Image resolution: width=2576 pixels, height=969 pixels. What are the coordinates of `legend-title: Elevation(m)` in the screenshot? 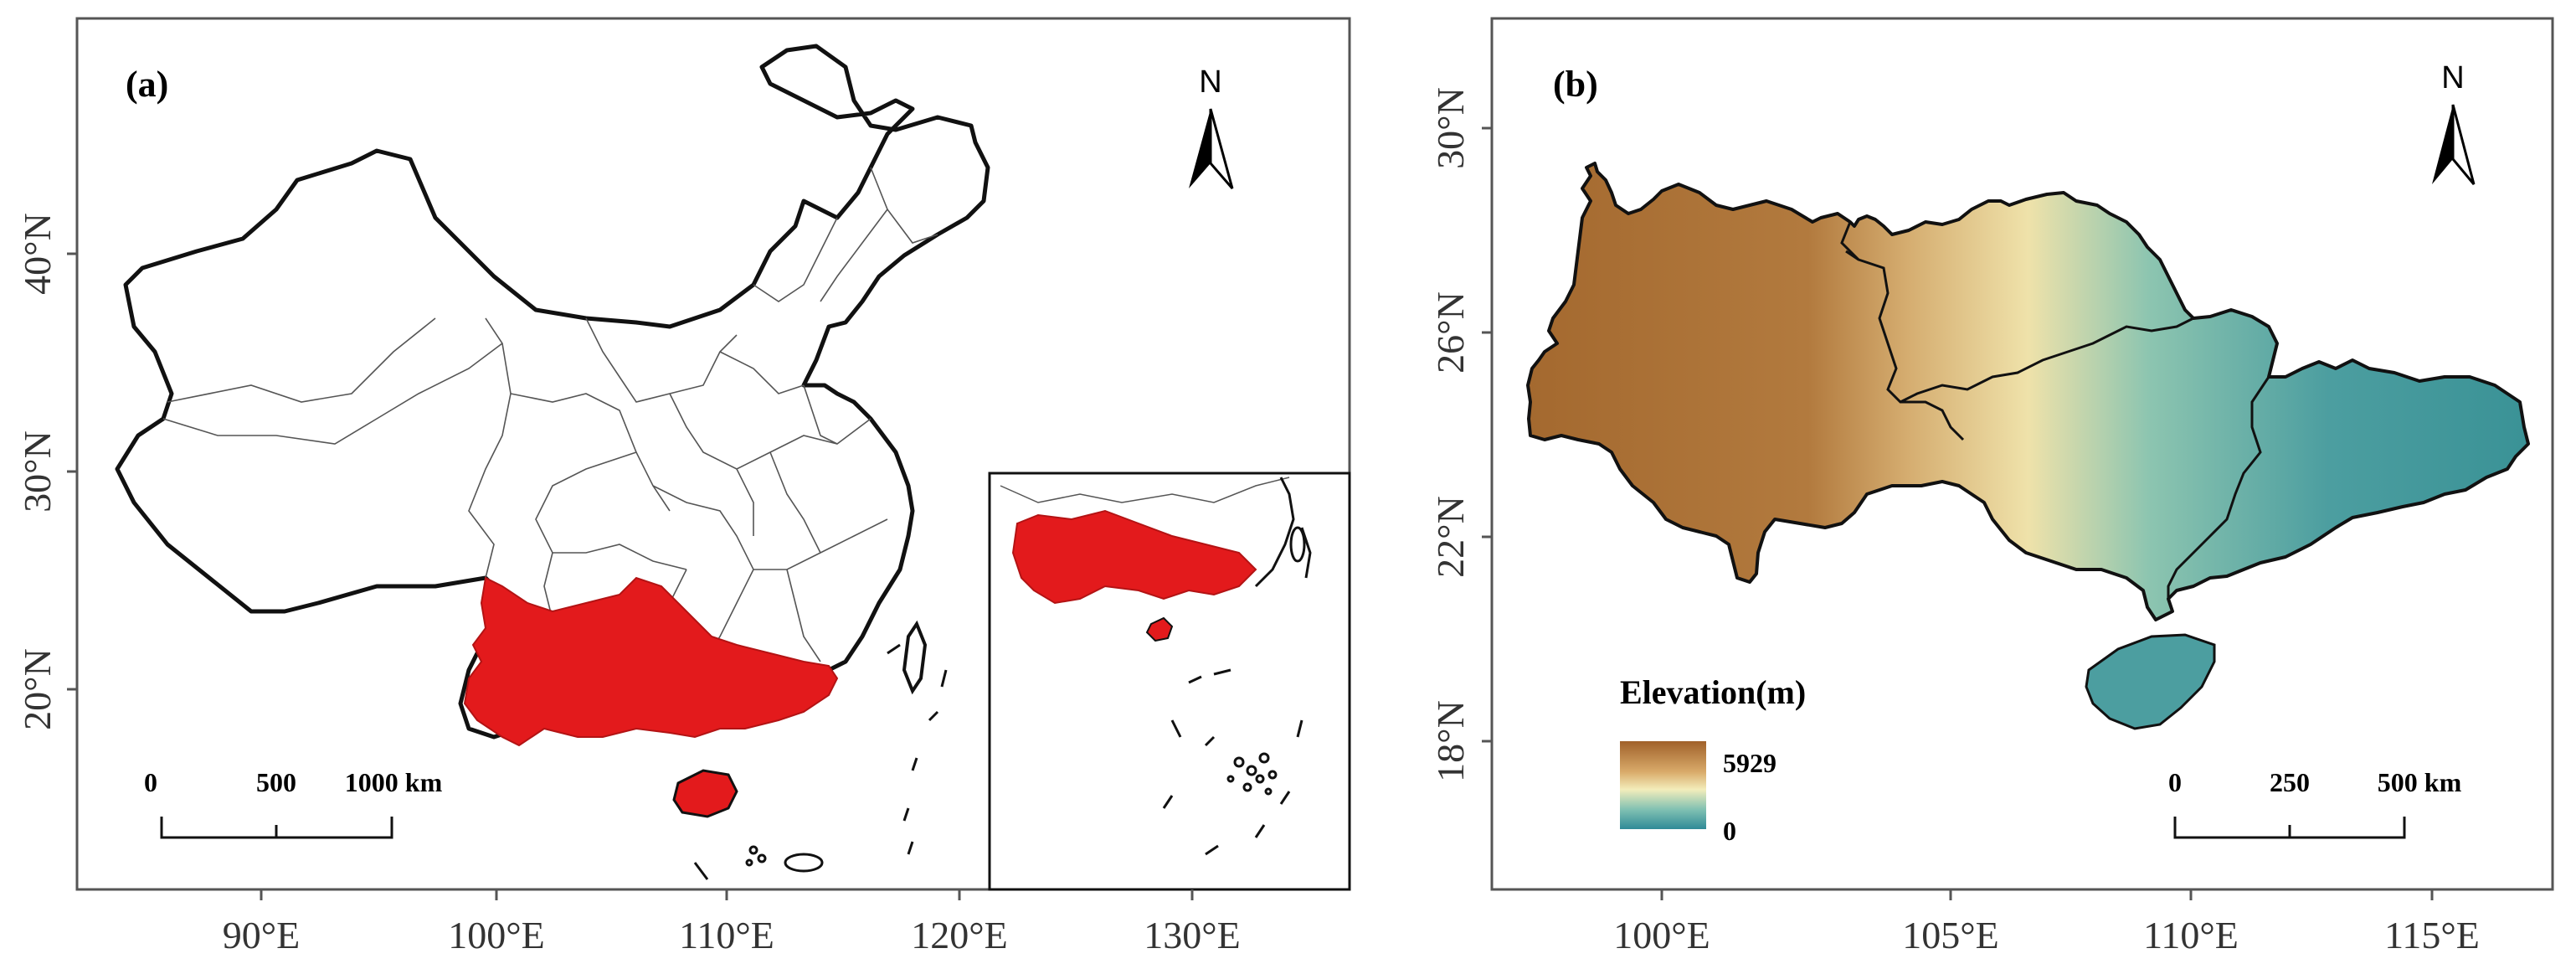 It's located at (1713, 692).